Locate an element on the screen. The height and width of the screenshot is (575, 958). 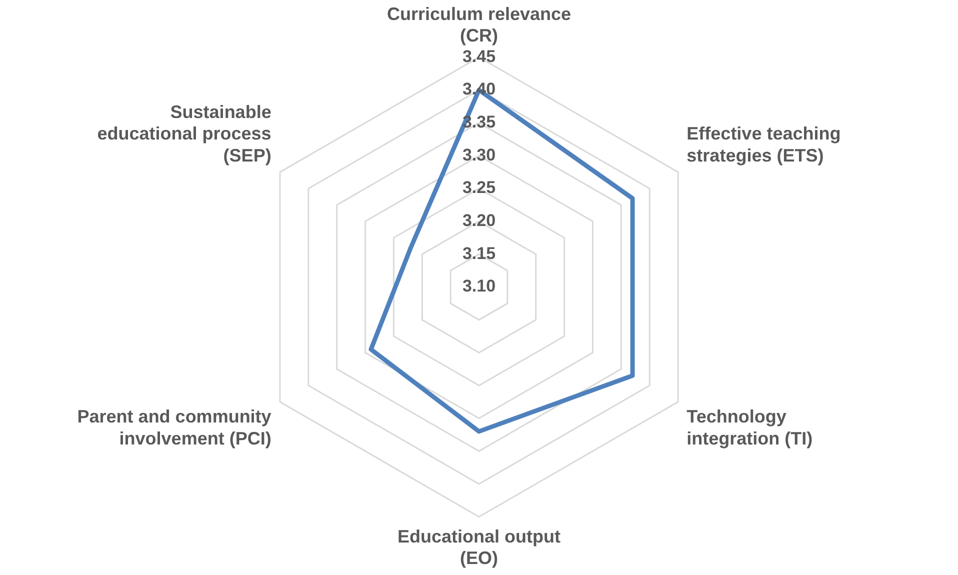
y-tick-label: 3.40 is located at coordinates (479, 89).